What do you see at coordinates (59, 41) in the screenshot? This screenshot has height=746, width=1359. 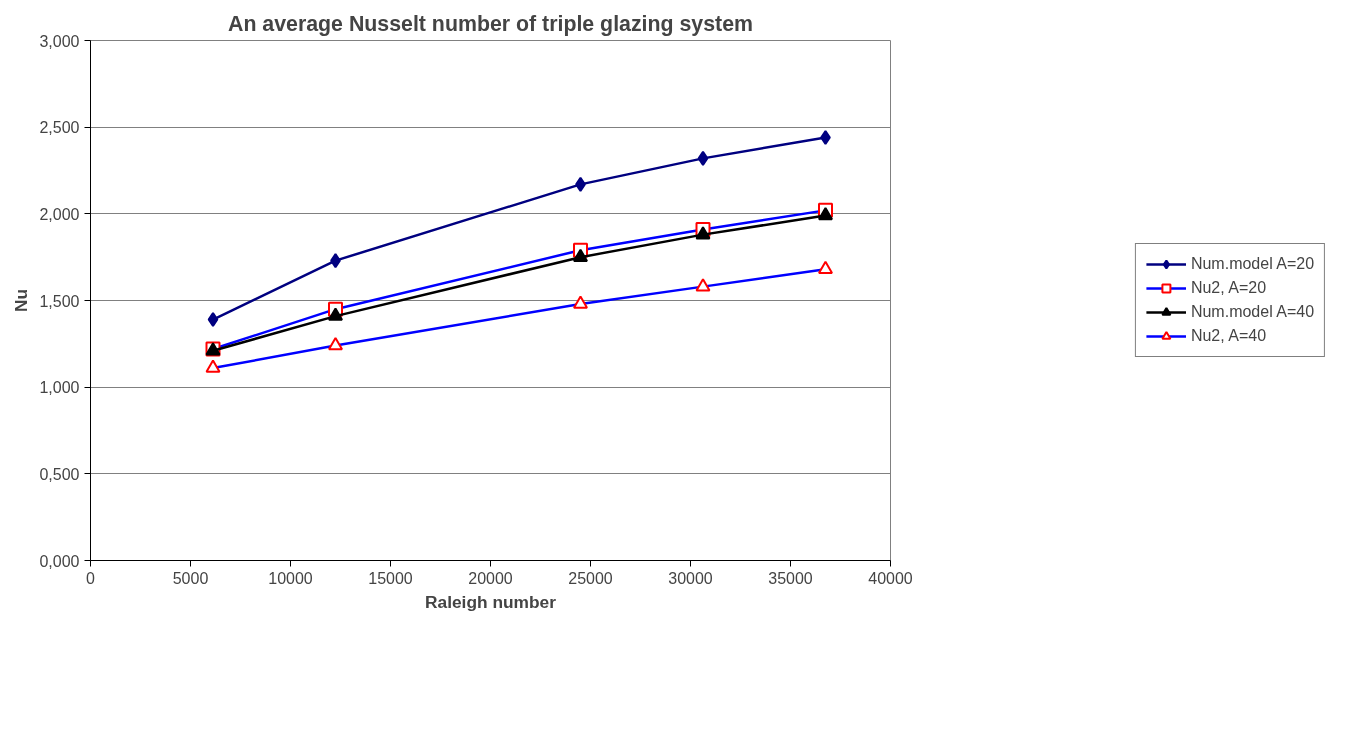 I see `y-tick-label: 3,000` at bounding box center [59, 41].